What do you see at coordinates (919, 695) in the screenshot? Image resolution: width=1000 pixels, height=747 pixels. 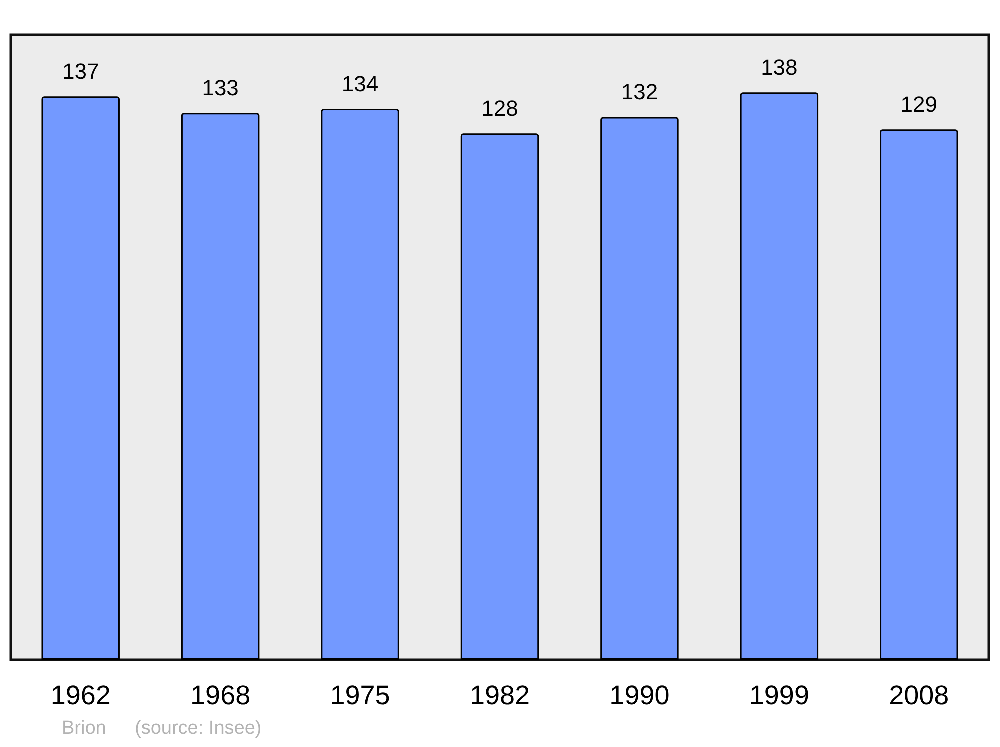 I see `x-tick-label: 2008` at bounding box center [919, 695].